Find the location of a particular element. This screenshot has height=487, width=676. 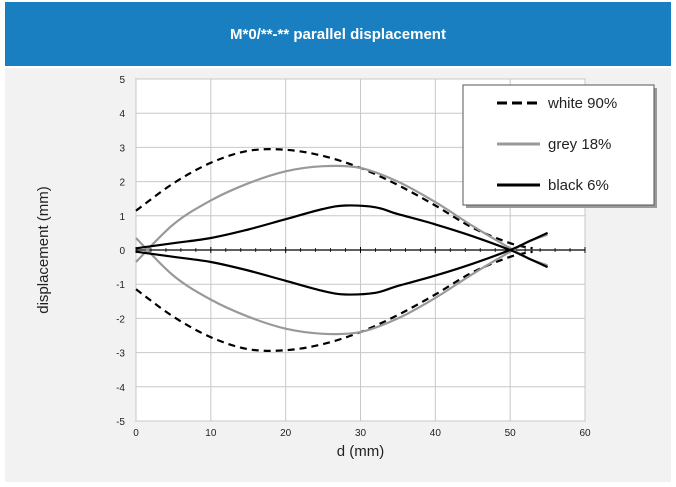

x-tick-label: 10 is located at coordinates (211, 433).